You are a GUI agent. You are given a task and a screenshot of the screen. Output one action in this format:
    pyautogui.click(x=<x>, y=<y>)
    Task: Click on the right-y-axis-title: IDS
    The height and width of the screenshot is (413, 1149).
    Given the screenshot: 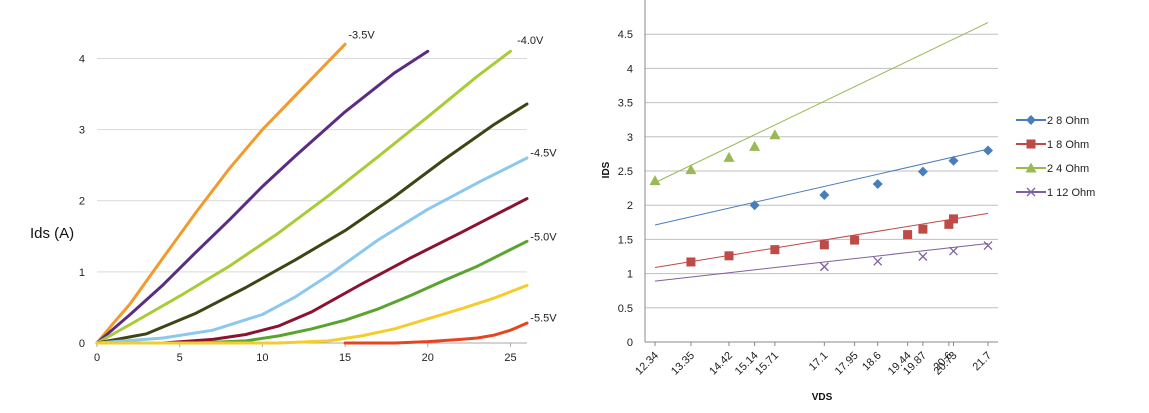 What is the action you would take?
    pyautogui.click(x=606, y=169)
    